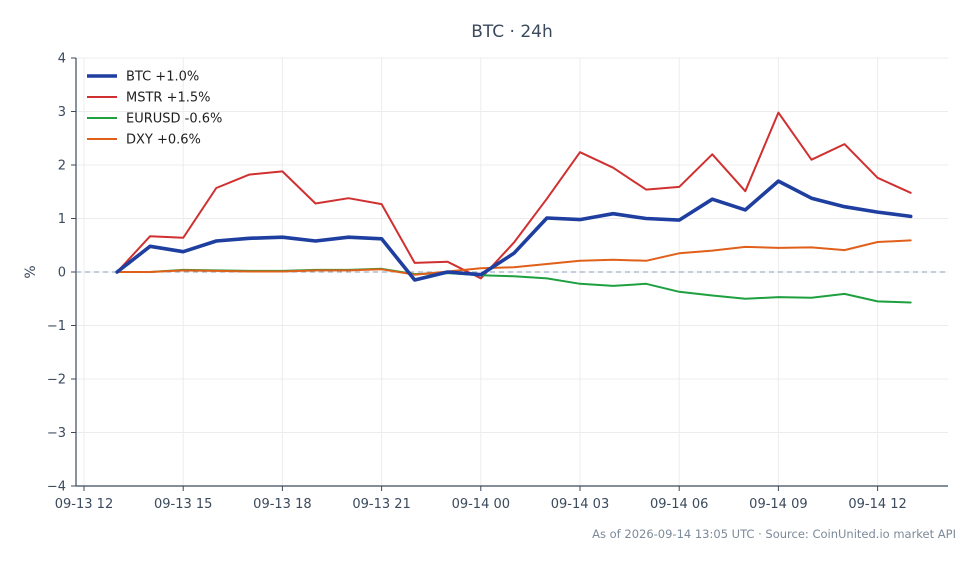 This screenshot has width=980, height=564. What do you see at coordinates (877, 504) in the screenshot?
I see `x-tick-label: 09-14 12` at bounding box center [877, 504].